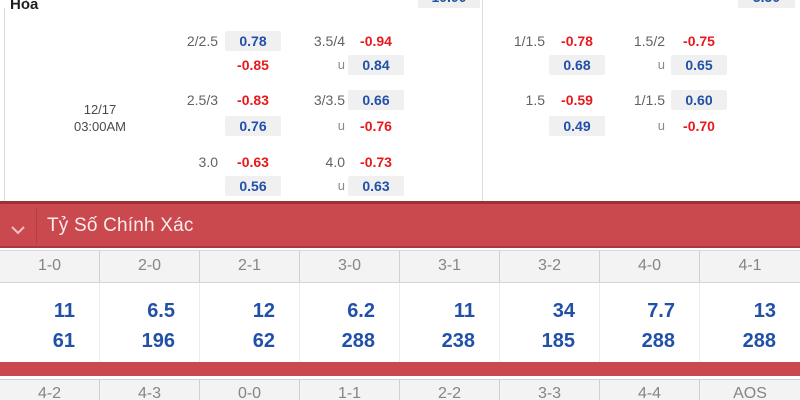 The width and height of the screenshot is (800, 400). Describe the element at coordinates (449, 4) in the screenshot. I see `draw-odds-box: 10.00` at that location.